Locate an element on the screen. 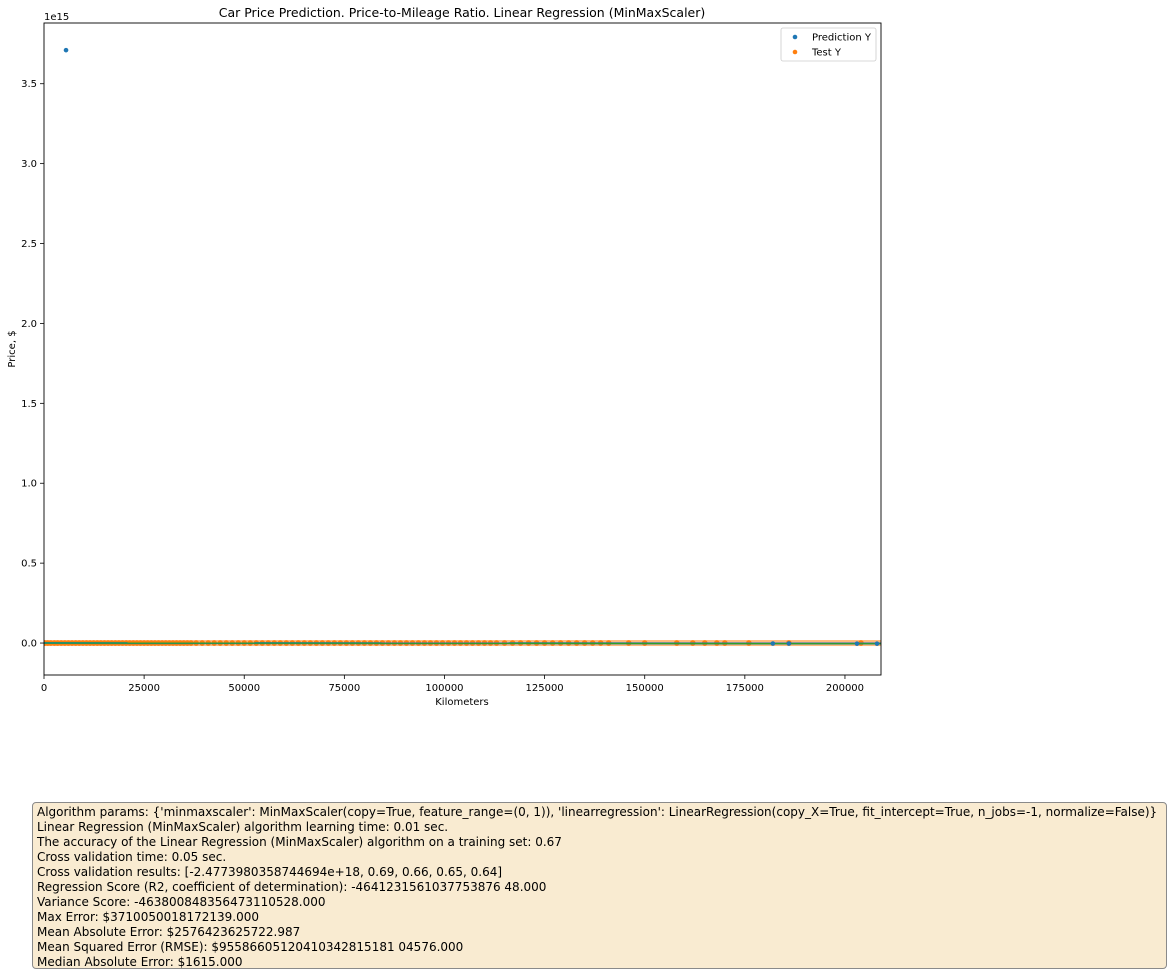 The image size is (1174, 976). x-tick-label: 150000 is located at coordinates (645, 688).